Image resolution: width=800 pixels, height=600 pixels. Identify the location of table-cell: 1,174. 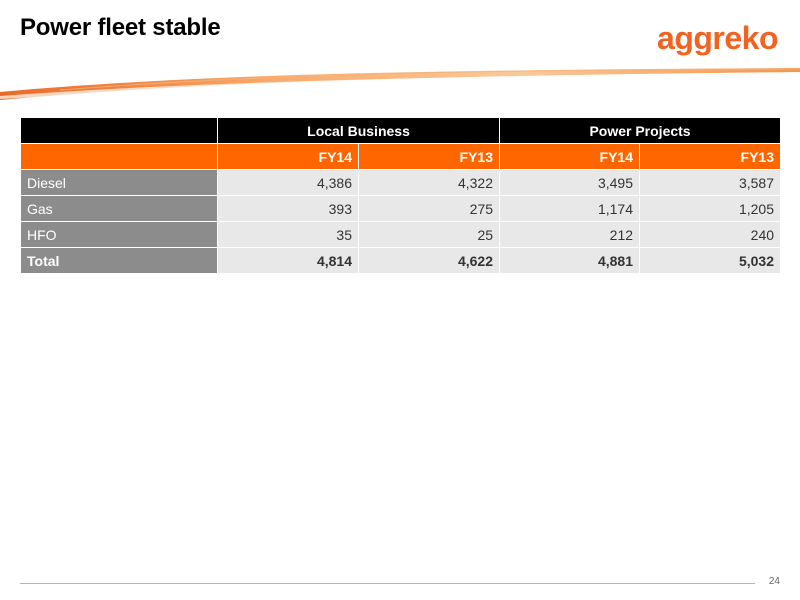
(570, 208).